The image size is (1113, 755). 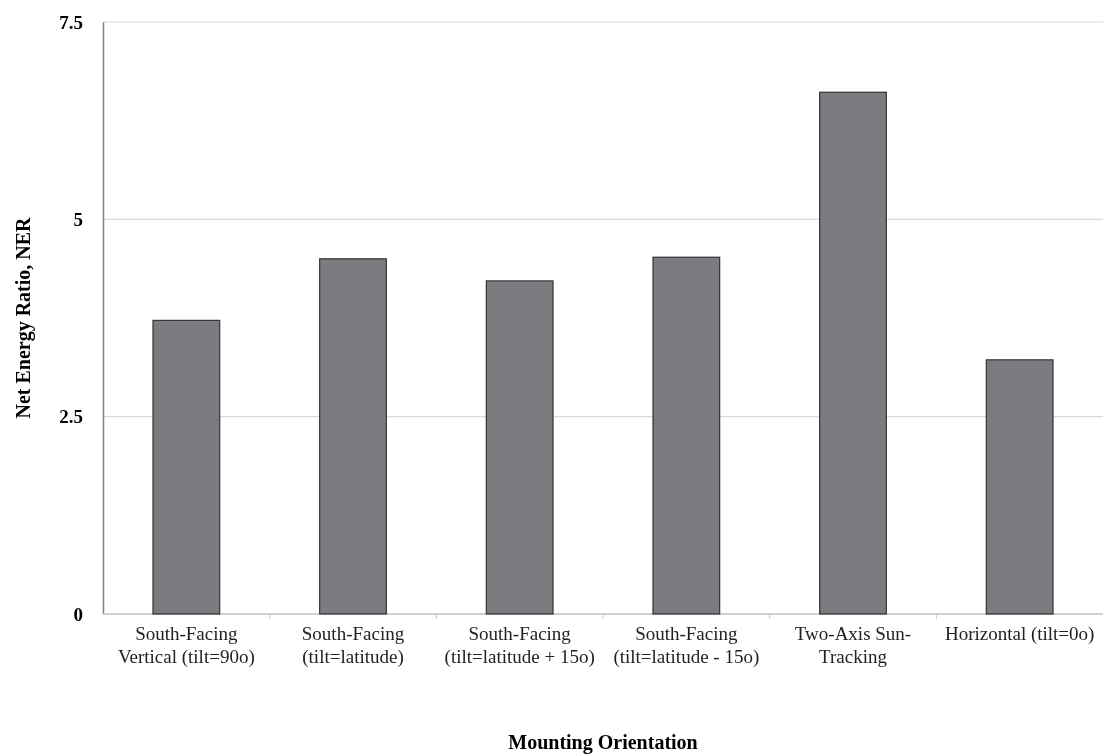 What do you see at coordinates (603, 742) in the screenshot?
I see `x-axis-title: Mounting Orientation` at bounding box center [603, 742].